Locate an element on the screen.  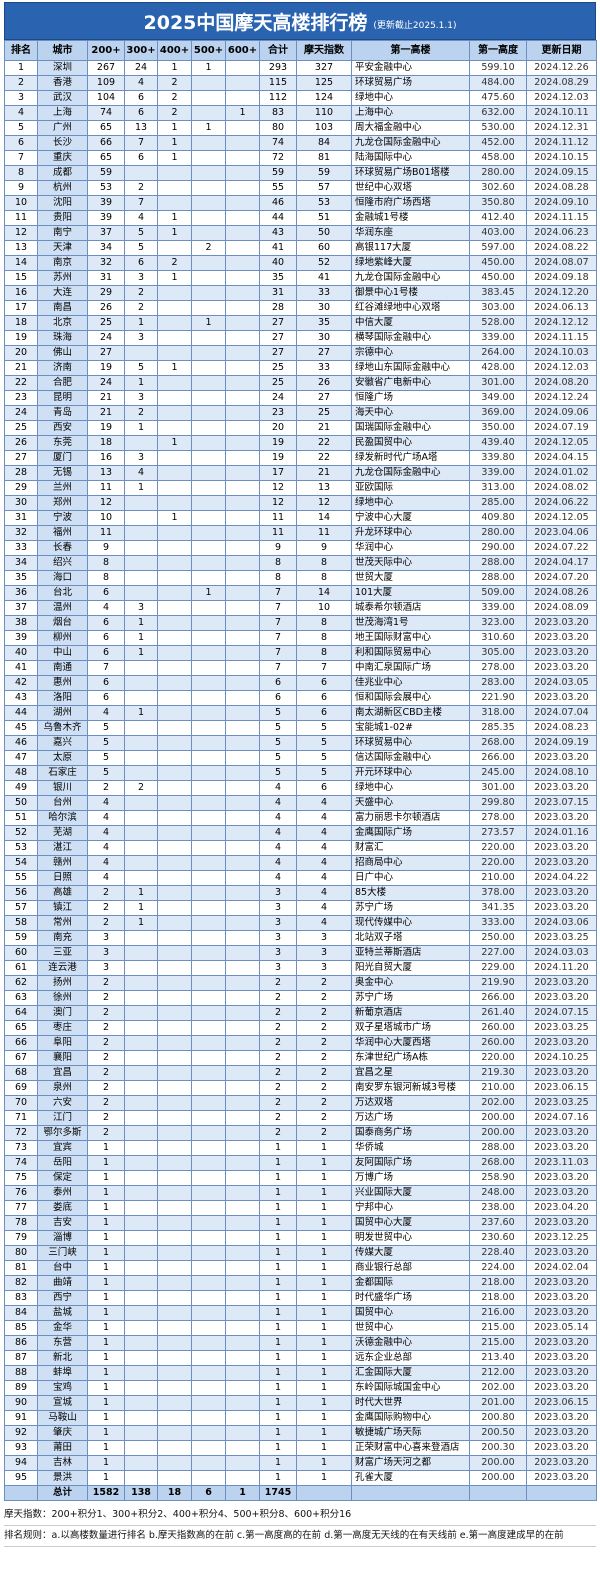
table-row: 25 西安 19 1 20 21 国瑞国际金融中心 350.00 2024.07.19 is located at coordinates (300, 428).